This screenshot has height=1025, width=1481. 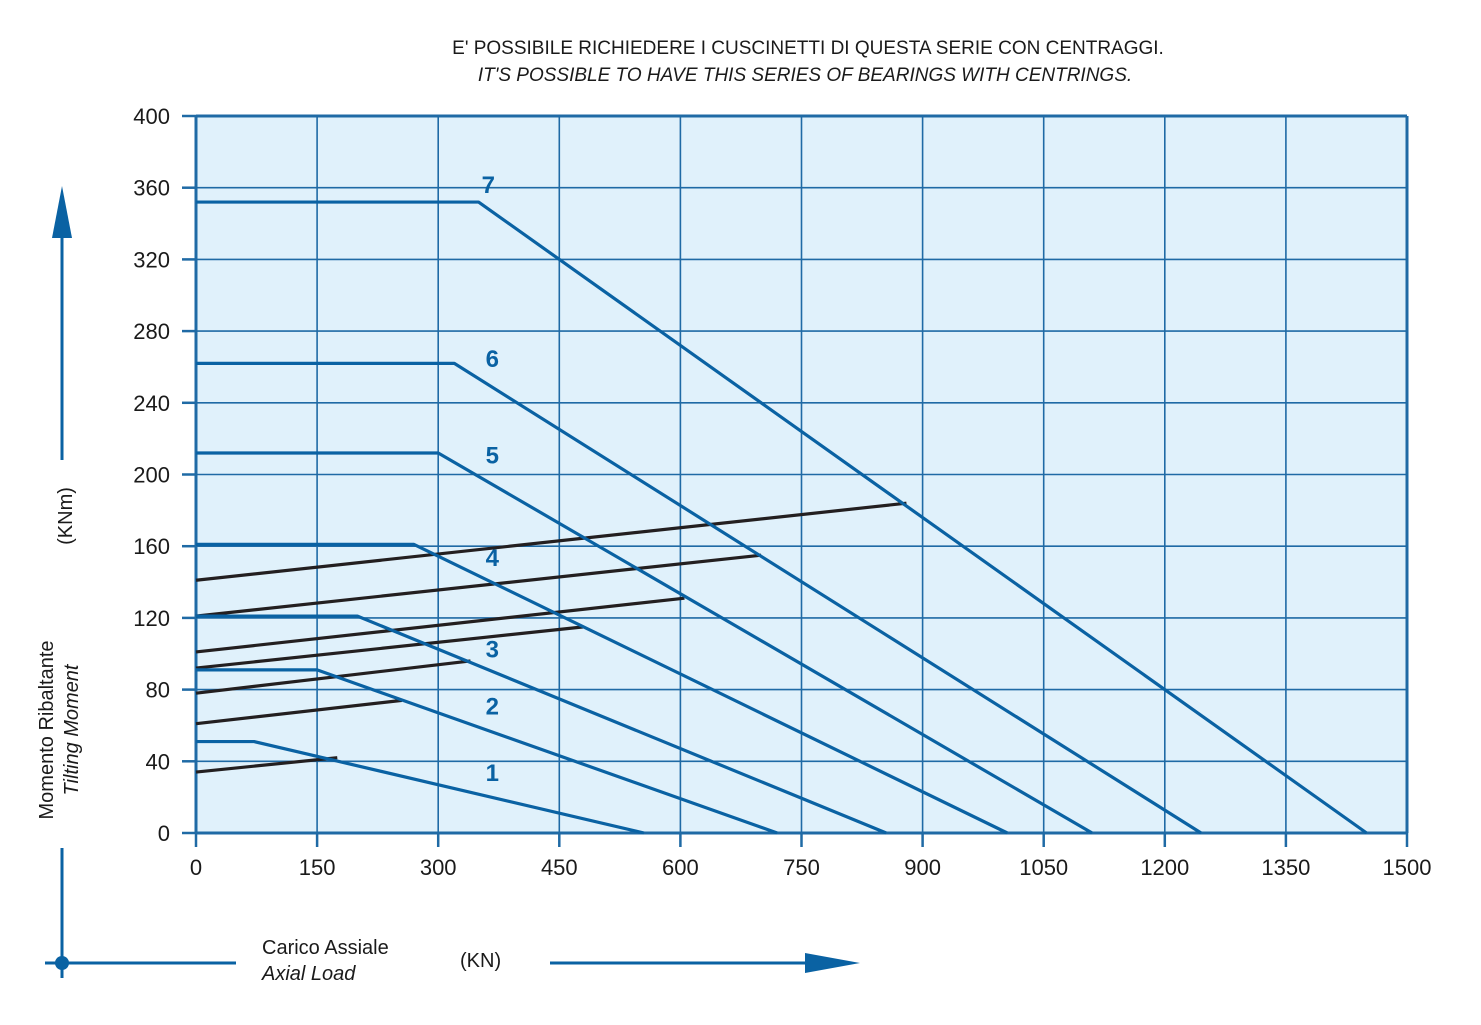 What do you see at coordinates (492, 359) in the screenshot?
I see `series-label-6: 6` at bounding box center [492, 359].